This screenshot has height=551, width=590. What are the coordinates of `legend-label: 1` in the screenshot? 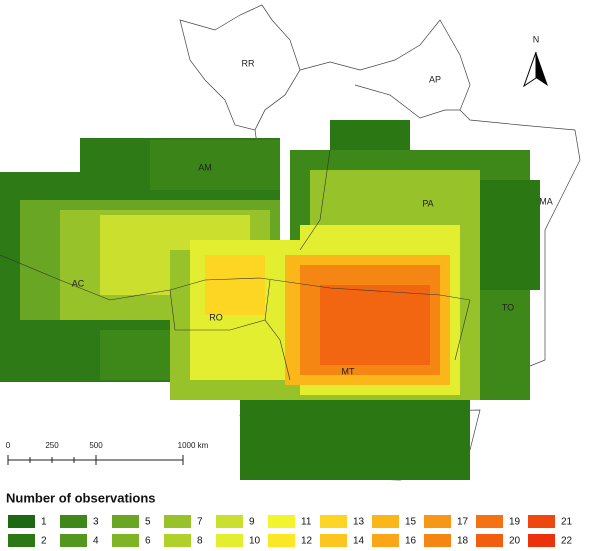 It's located at (44, 522).